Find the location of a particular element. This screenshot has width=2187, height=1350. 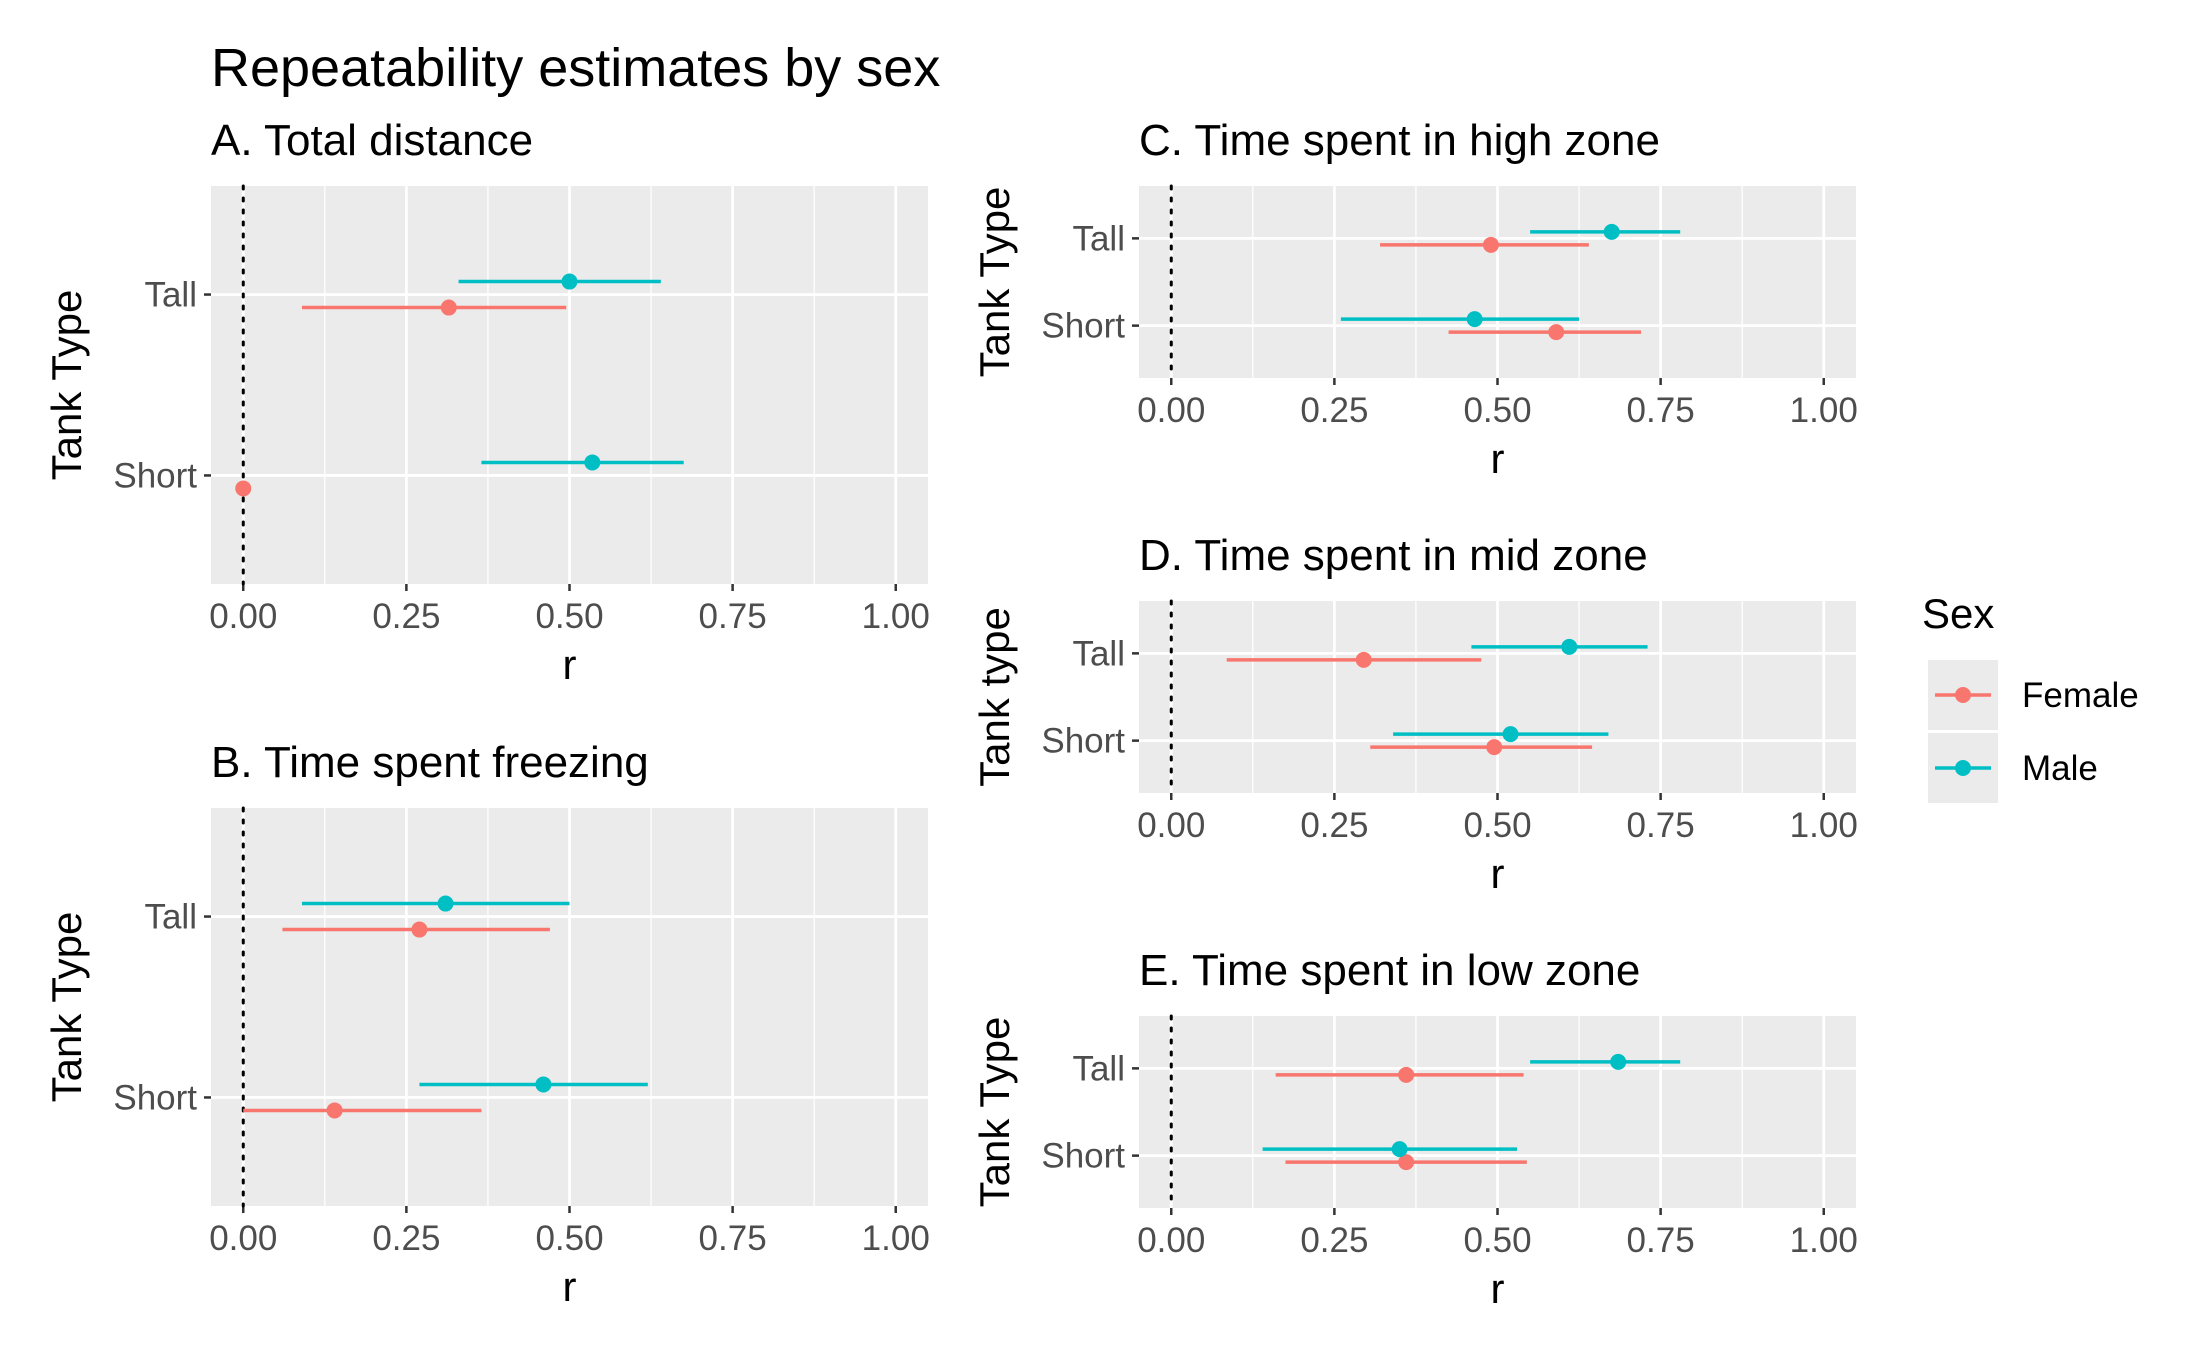

legend: Sex Female Male is located at coordinates (2030, 696).